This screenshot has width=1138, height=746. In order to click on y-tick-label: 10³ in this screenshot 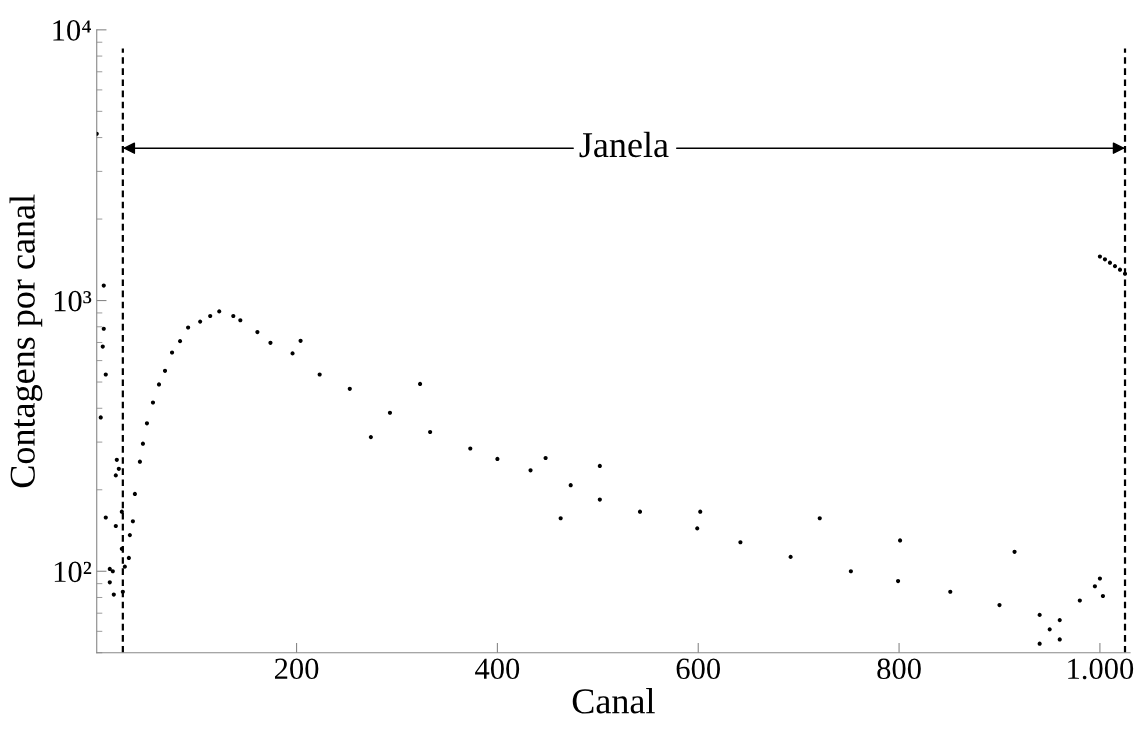, I will do `click(73, 301)`.